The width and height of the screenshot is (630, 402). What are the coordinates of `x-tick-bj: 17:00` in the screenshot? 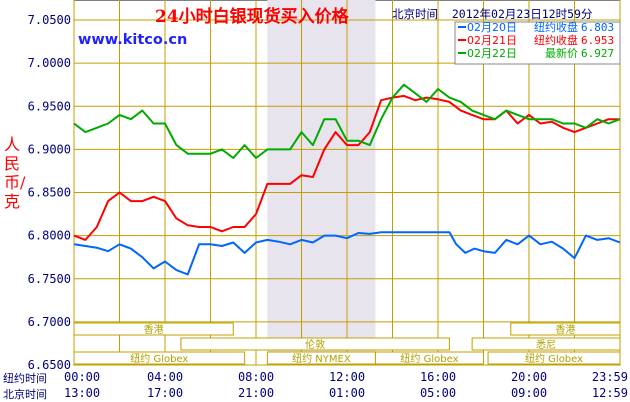 It's located at (165, 393).